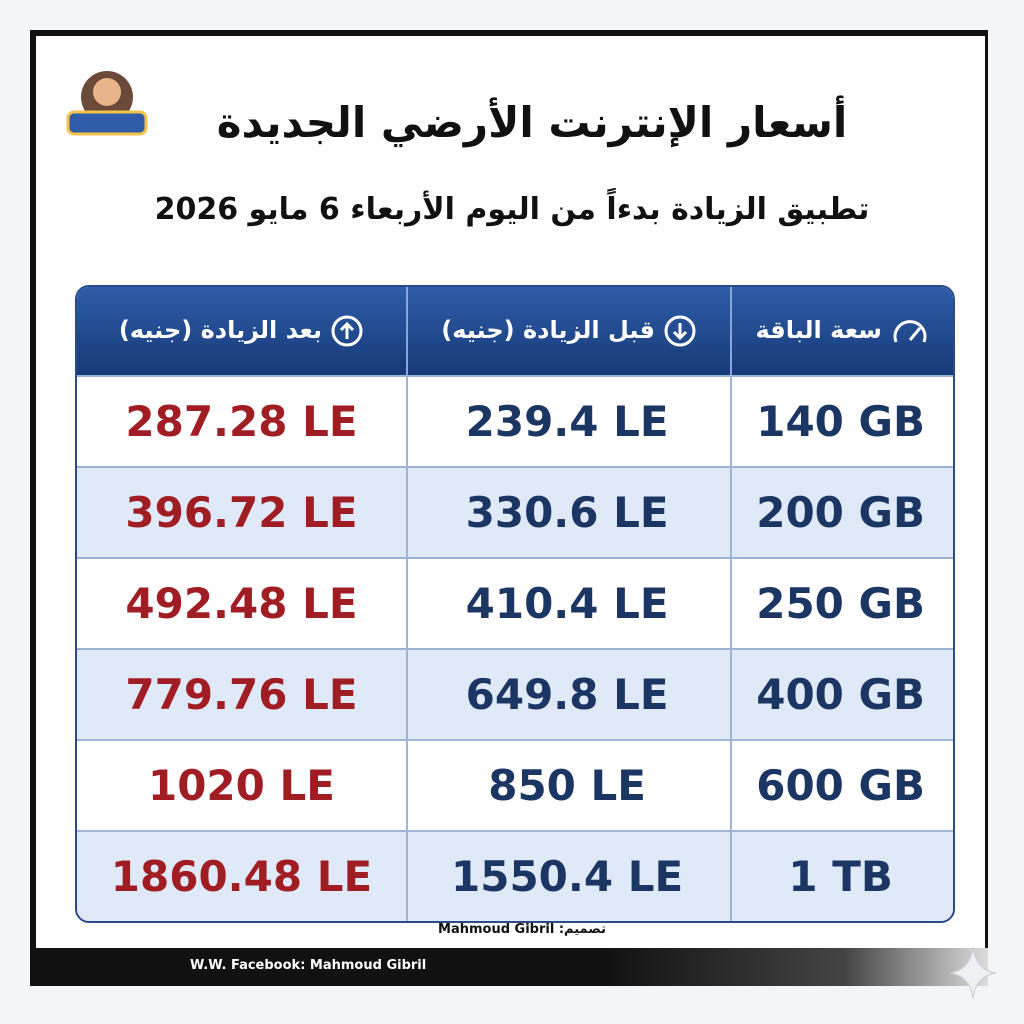 This screenshot has width=1024, height=1024. I want to click on down-icon, so click(680, 331).